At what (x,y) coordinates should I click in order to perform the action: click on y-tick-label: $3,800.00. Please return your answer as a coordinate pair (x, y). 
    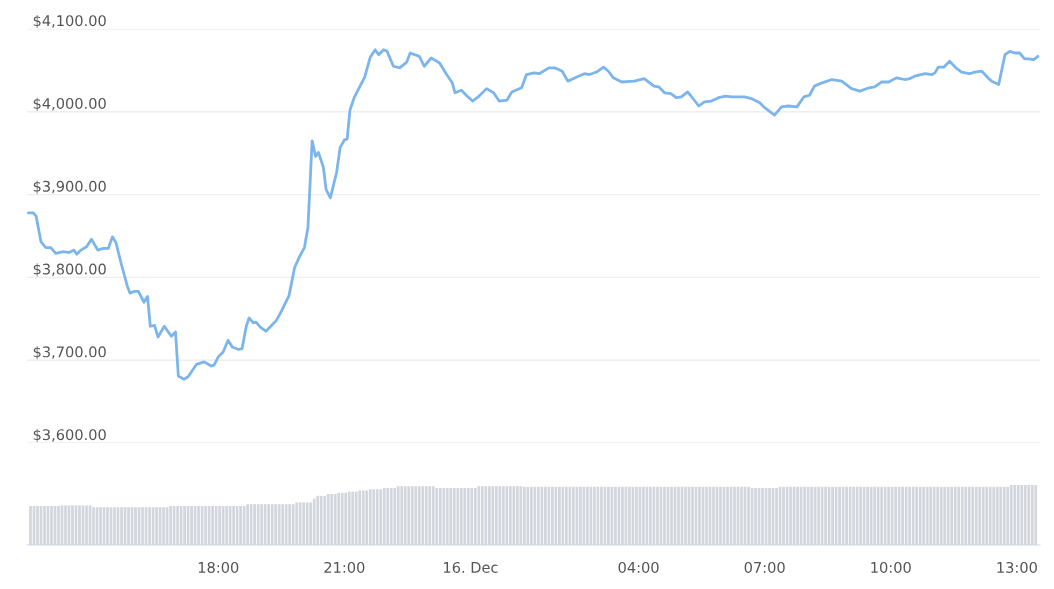
    Looking at the image, I should click on (69, 270).